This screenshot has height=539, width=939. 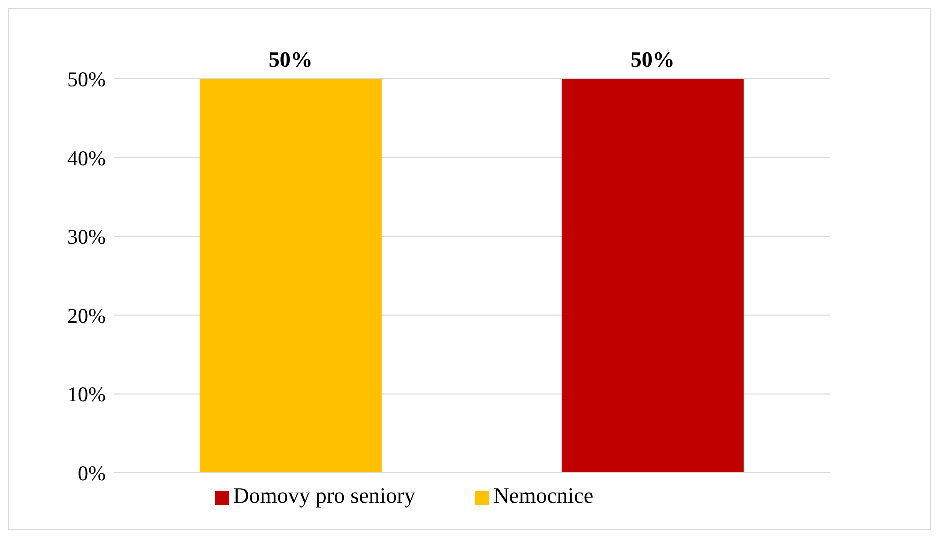 I want to click on y-tick-label: 50%, so click(x=87, y=79).